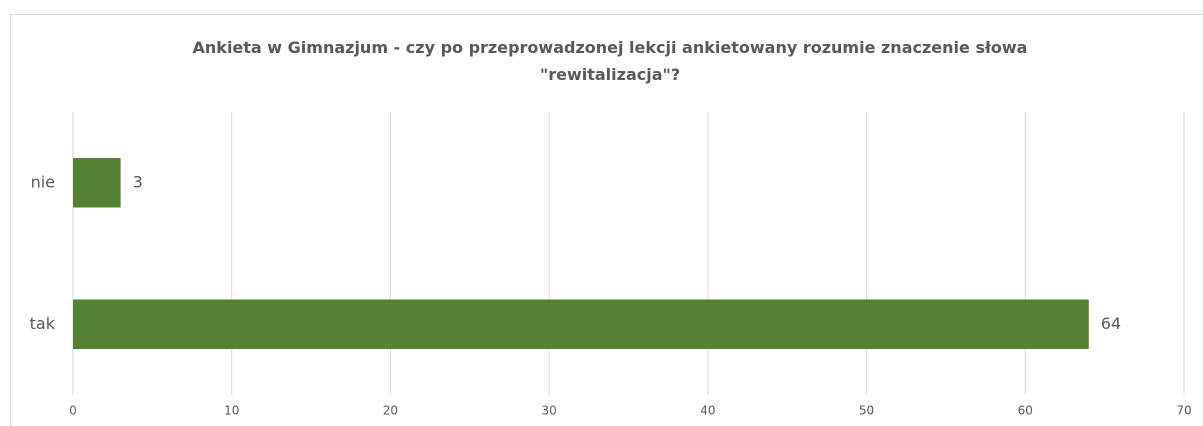 This screenshot has width=1203, height=426. I want to click on y-tick-label: nie, so click(43, 181).